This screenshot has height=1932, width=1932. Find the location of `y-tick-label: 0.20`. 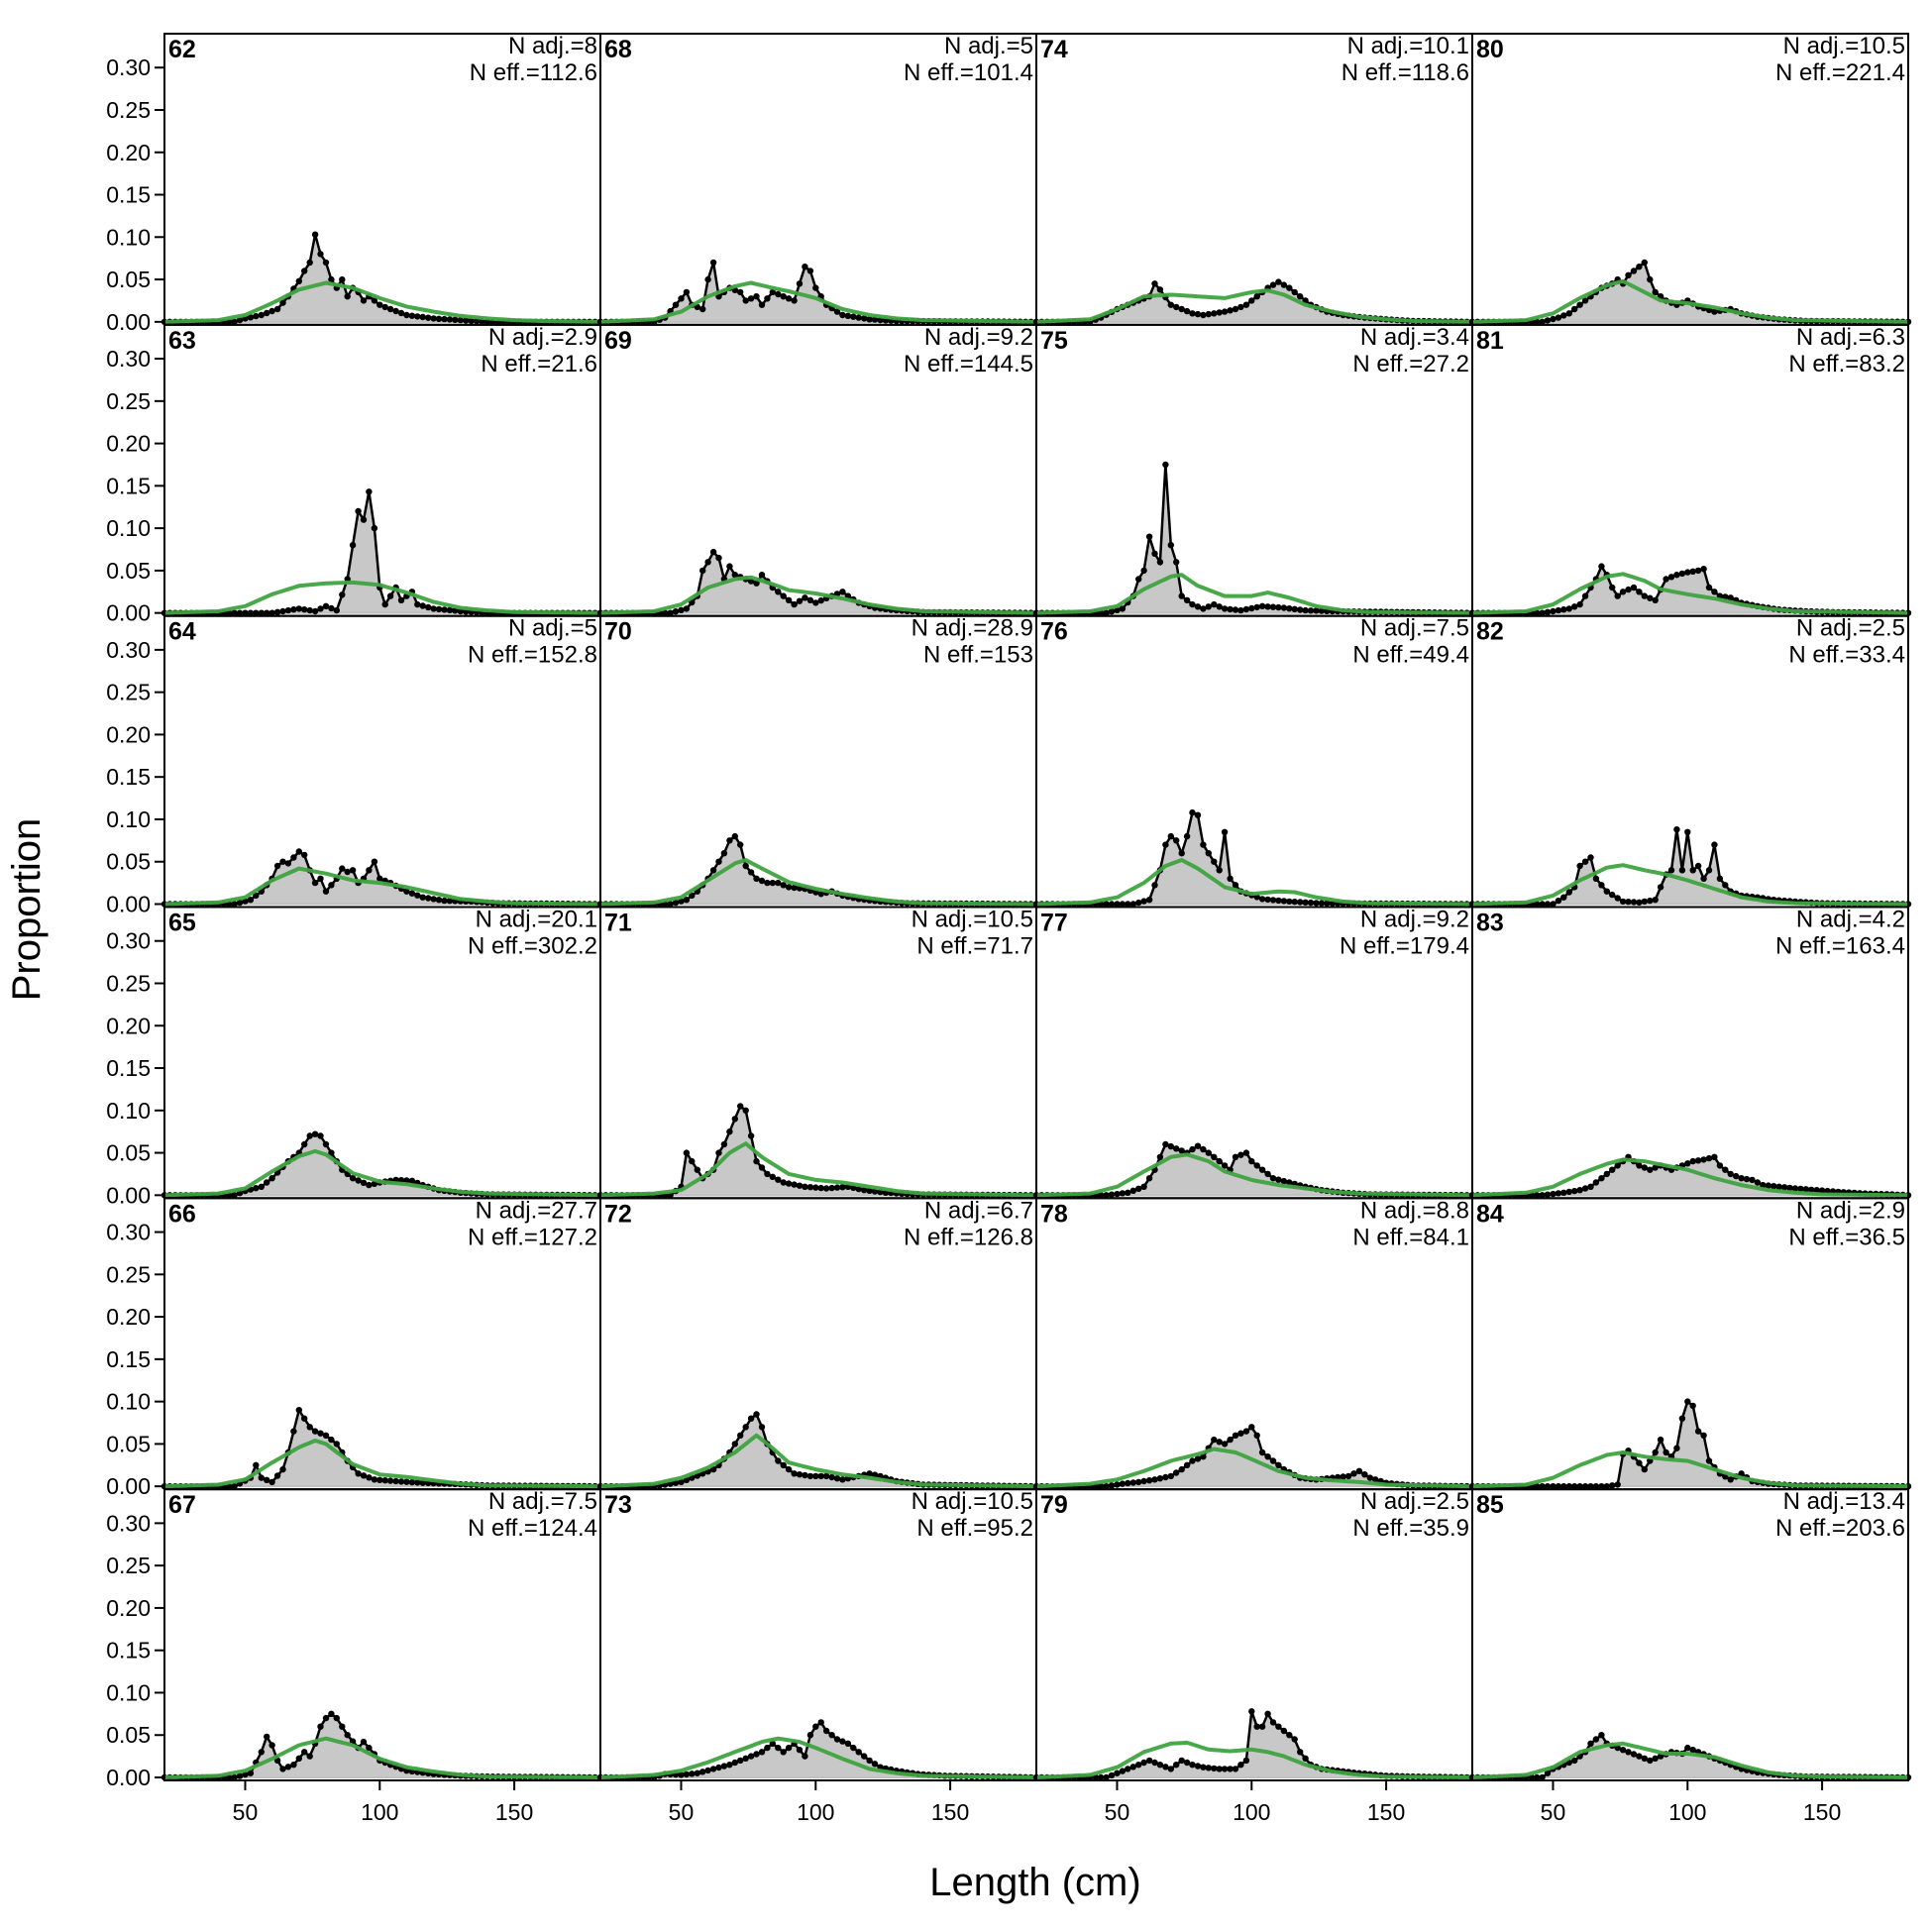

y-tick-label: 0.20 is located at coordinates (128, 444).